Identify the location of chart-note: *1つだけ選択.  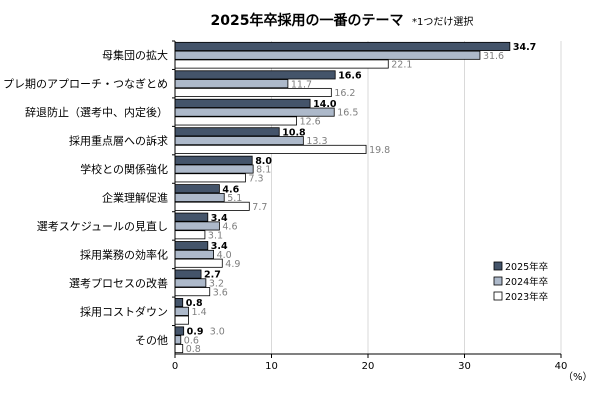
(442, 21).